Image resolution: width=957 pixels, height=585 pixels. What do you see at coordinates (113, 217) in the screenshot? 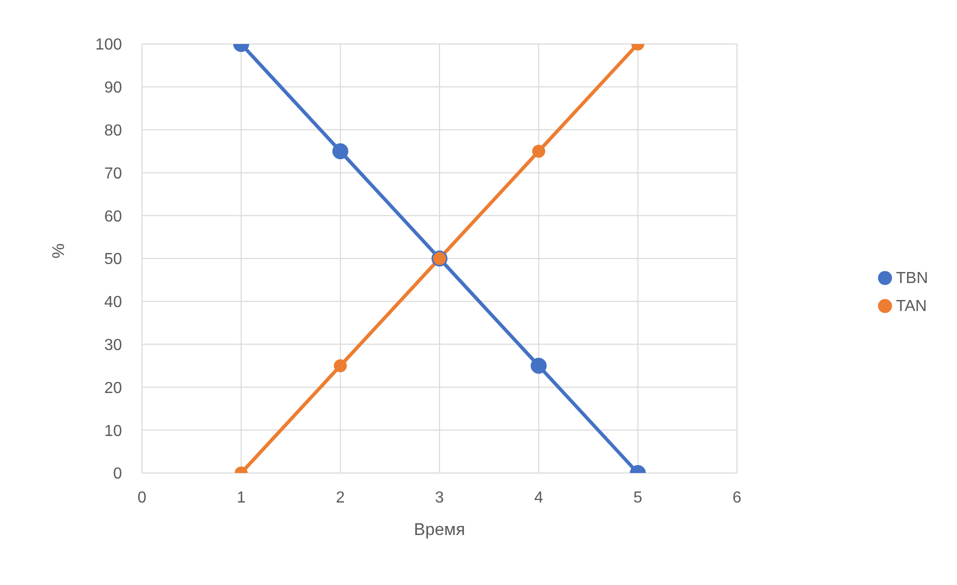
I see `y-tick-label: 60` at bounding box center [113, 217].